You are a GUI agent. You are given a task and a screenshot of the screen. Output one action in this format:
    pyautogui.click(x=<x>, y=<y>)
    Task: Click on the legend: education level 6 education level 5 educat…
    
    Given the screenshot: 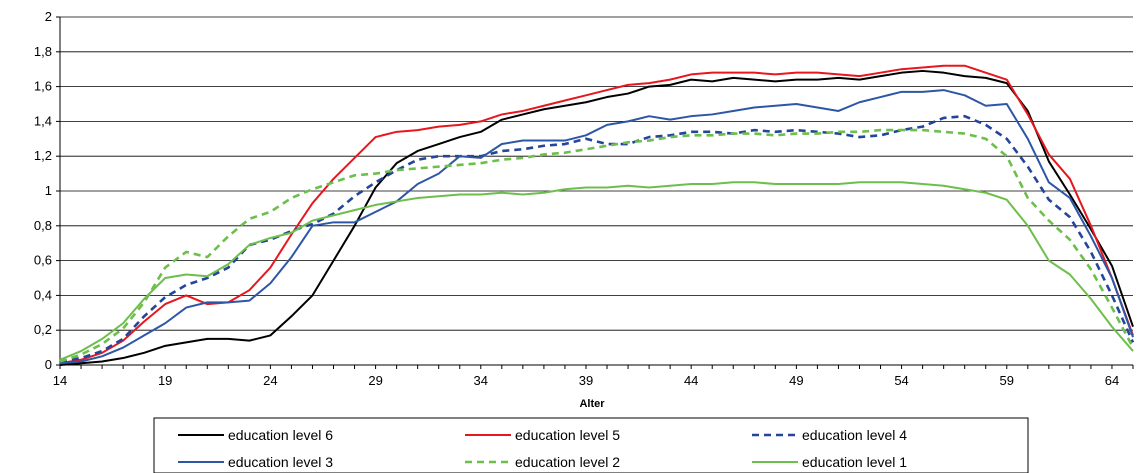 What is the action you would take?
    pyautogui.click(x=591, y=445)
    